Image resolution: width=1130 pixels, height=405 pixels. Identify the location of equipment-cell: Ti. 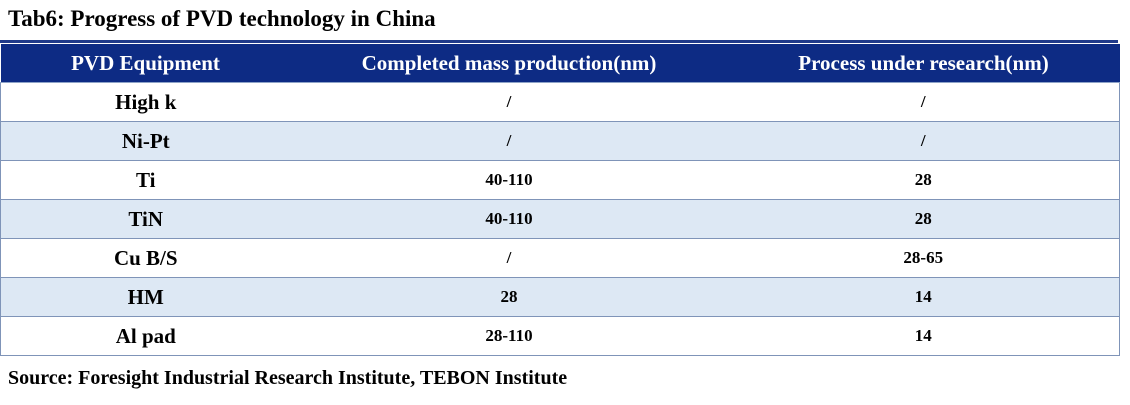
(145, 180).